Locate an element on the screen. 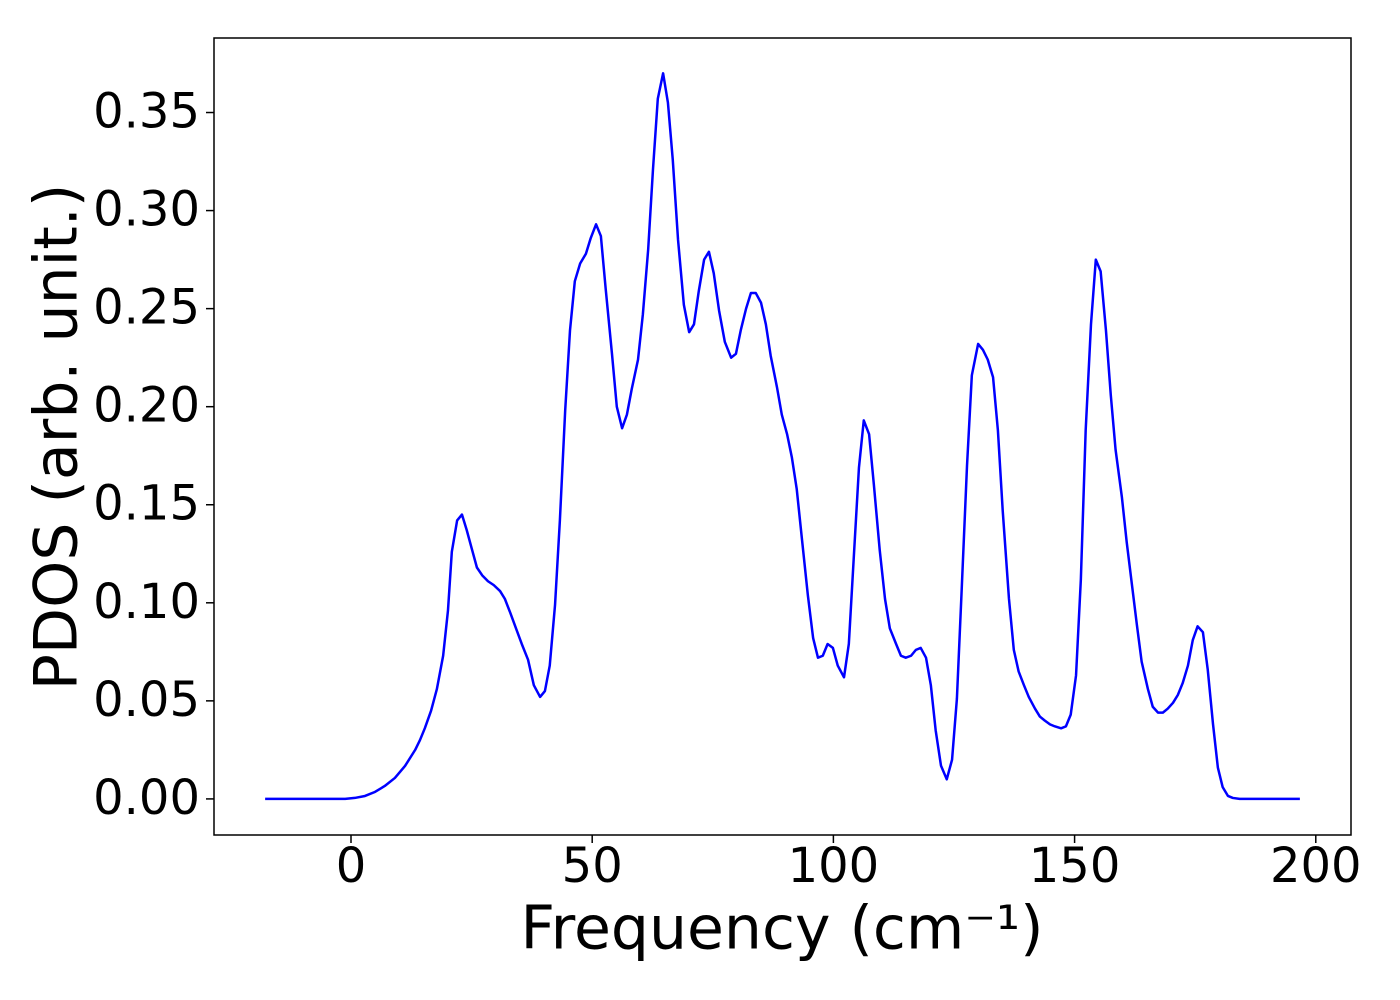  y-axis-label: PDOS (arb. unit.) is located at coordinates (57, 437).